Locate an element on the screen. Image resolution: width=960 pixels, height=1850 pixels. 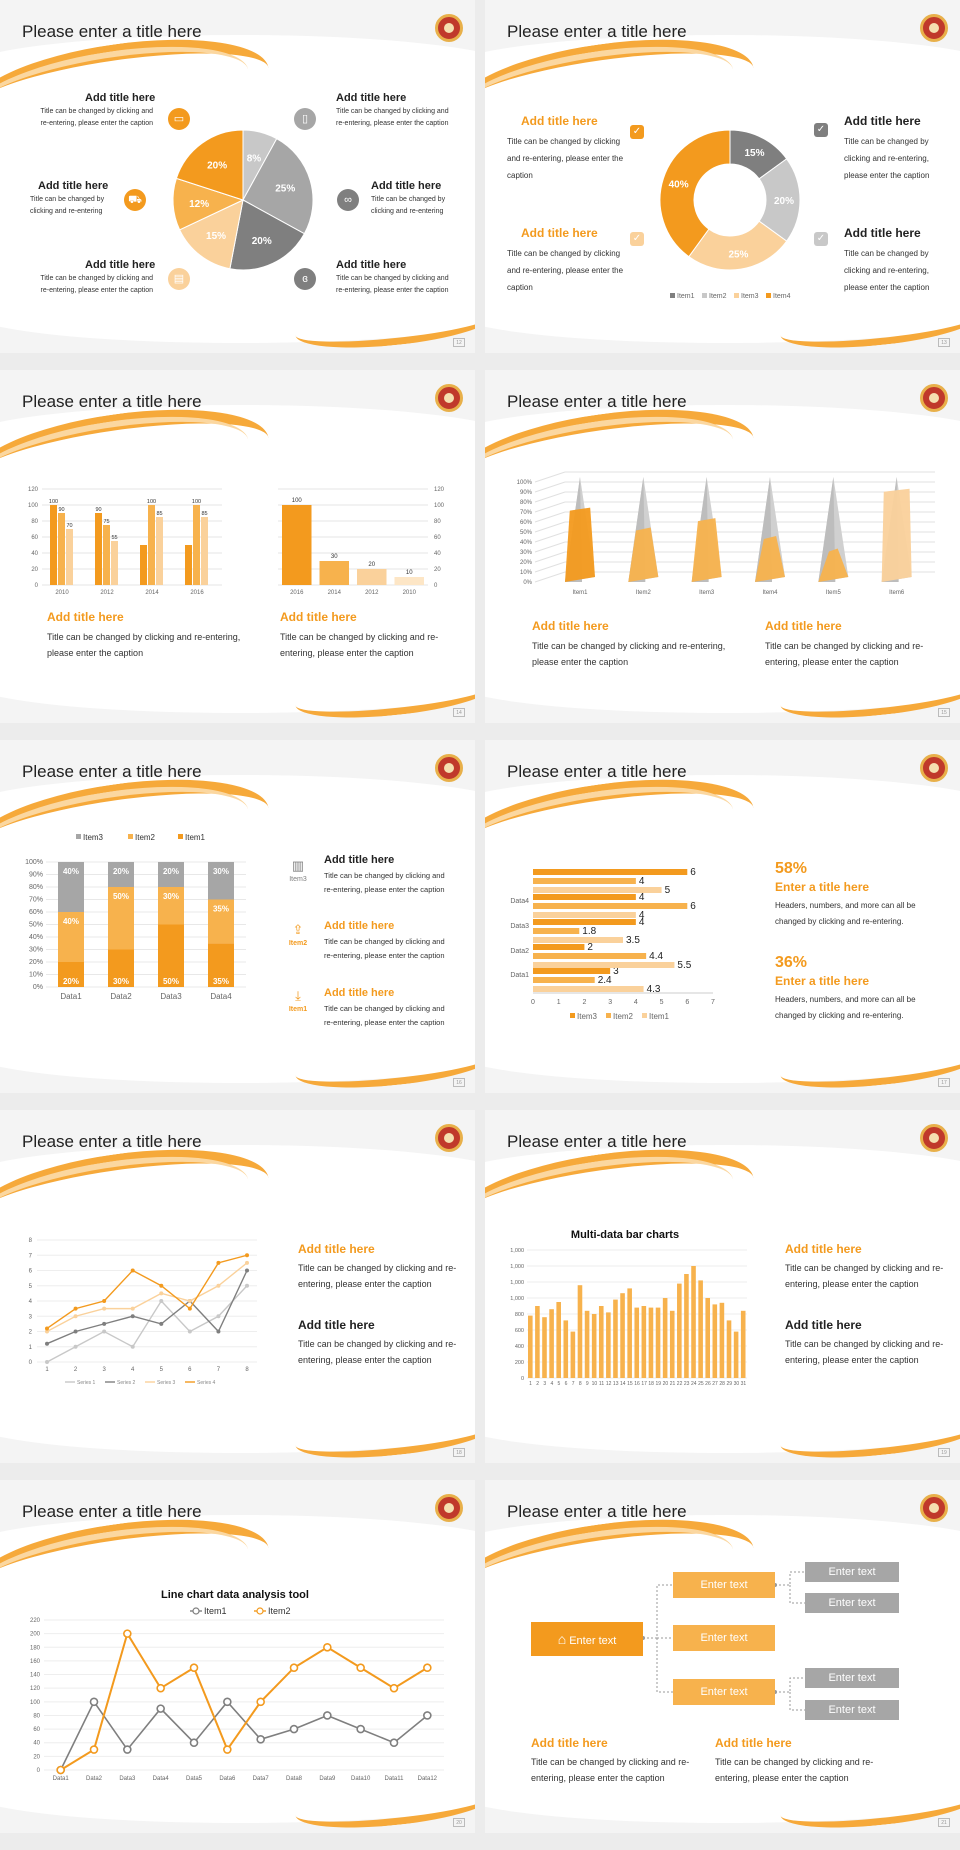
y-tick-label: 5 is located at coordinates (31, 1287).